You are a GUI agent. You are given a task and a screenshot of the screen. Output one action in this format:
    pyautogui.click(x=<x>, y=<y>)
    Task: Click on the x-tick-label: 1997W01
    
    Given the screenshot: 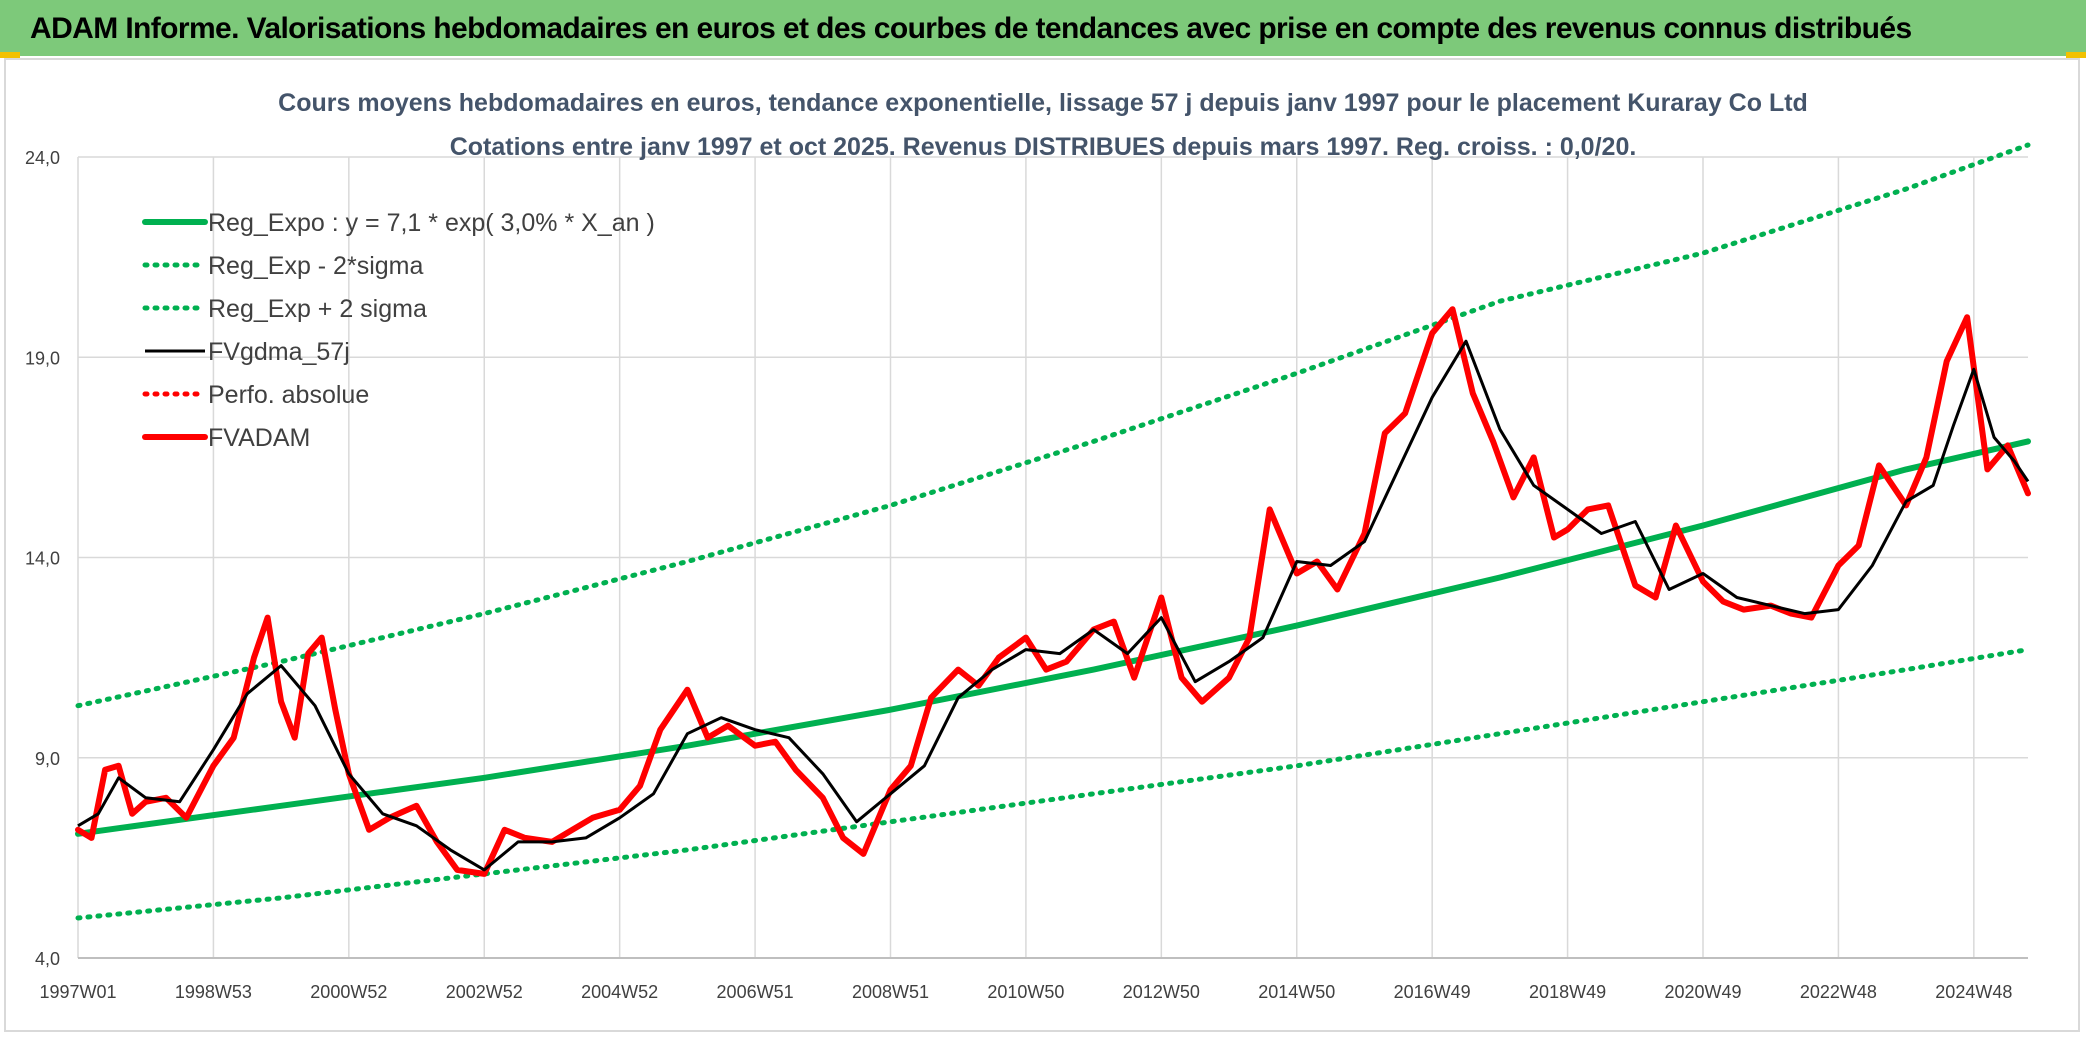 What is the action you would take?
    pyautogui.click(x=77, y=992)
    